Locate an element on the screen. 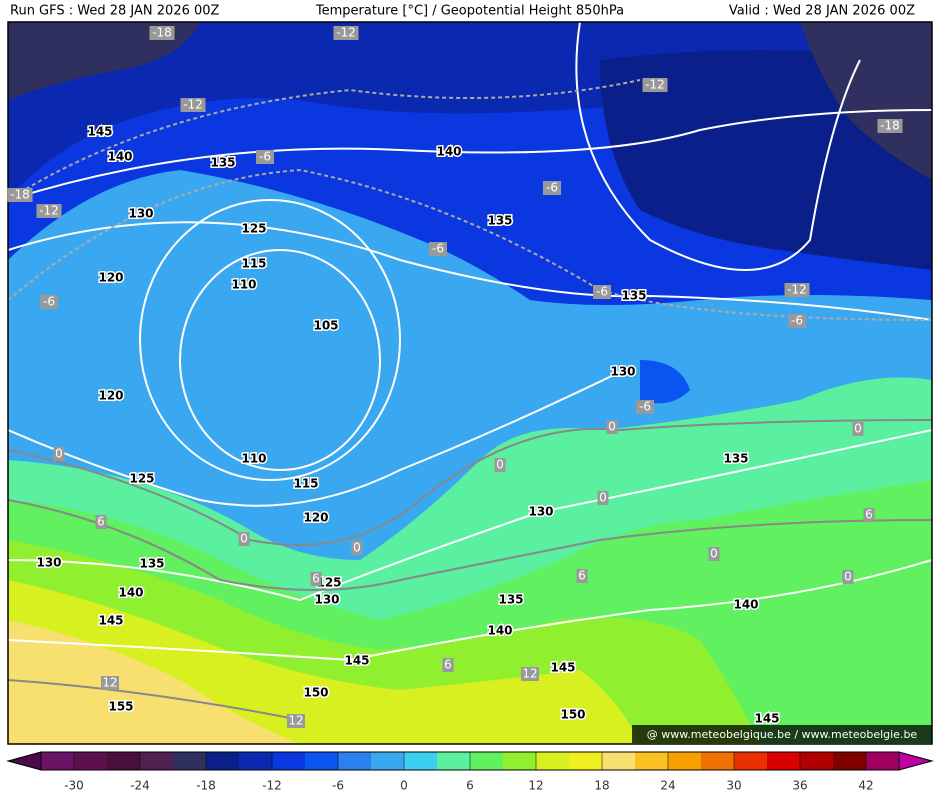  run-label: Run GFS : Wed 28 JAN 2026 00Z is located at coordinates (115, 11).